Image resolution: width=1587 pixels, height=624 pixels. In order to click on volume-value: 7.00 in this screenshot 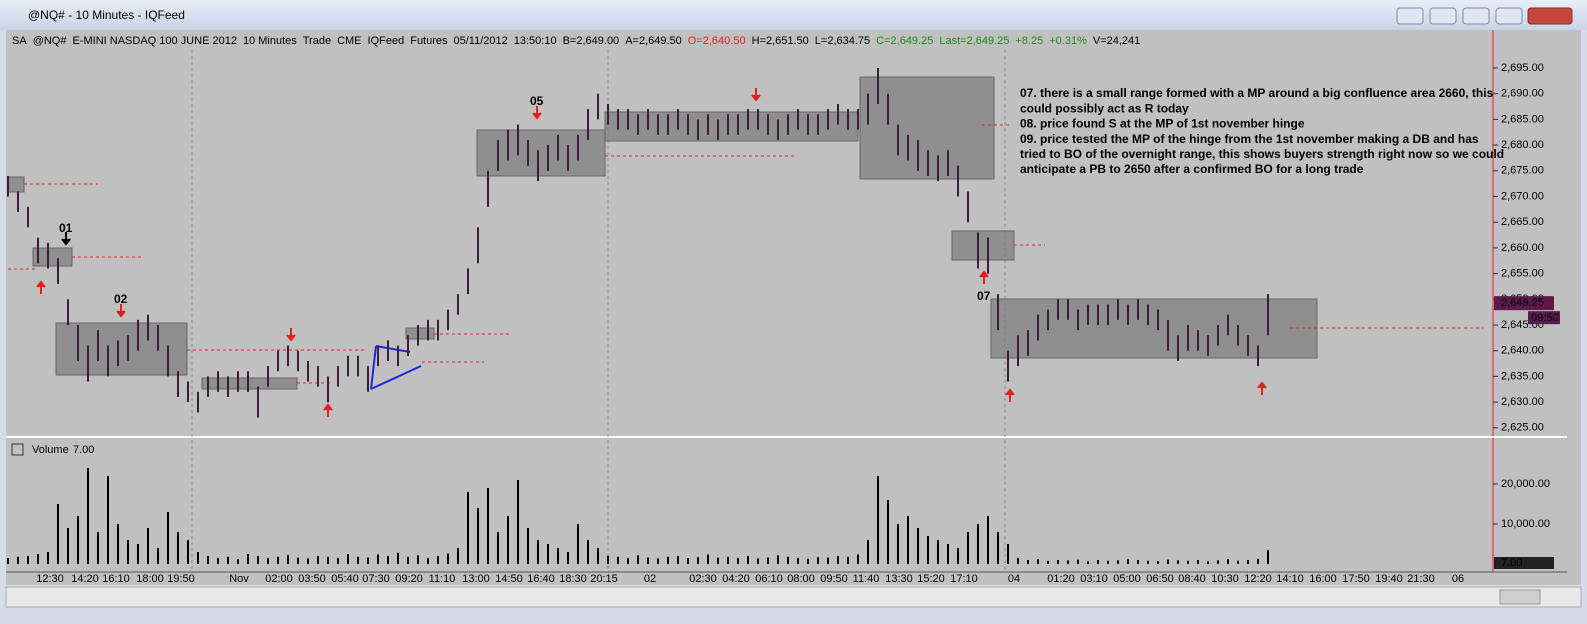, I will do `click(83, 450)`.